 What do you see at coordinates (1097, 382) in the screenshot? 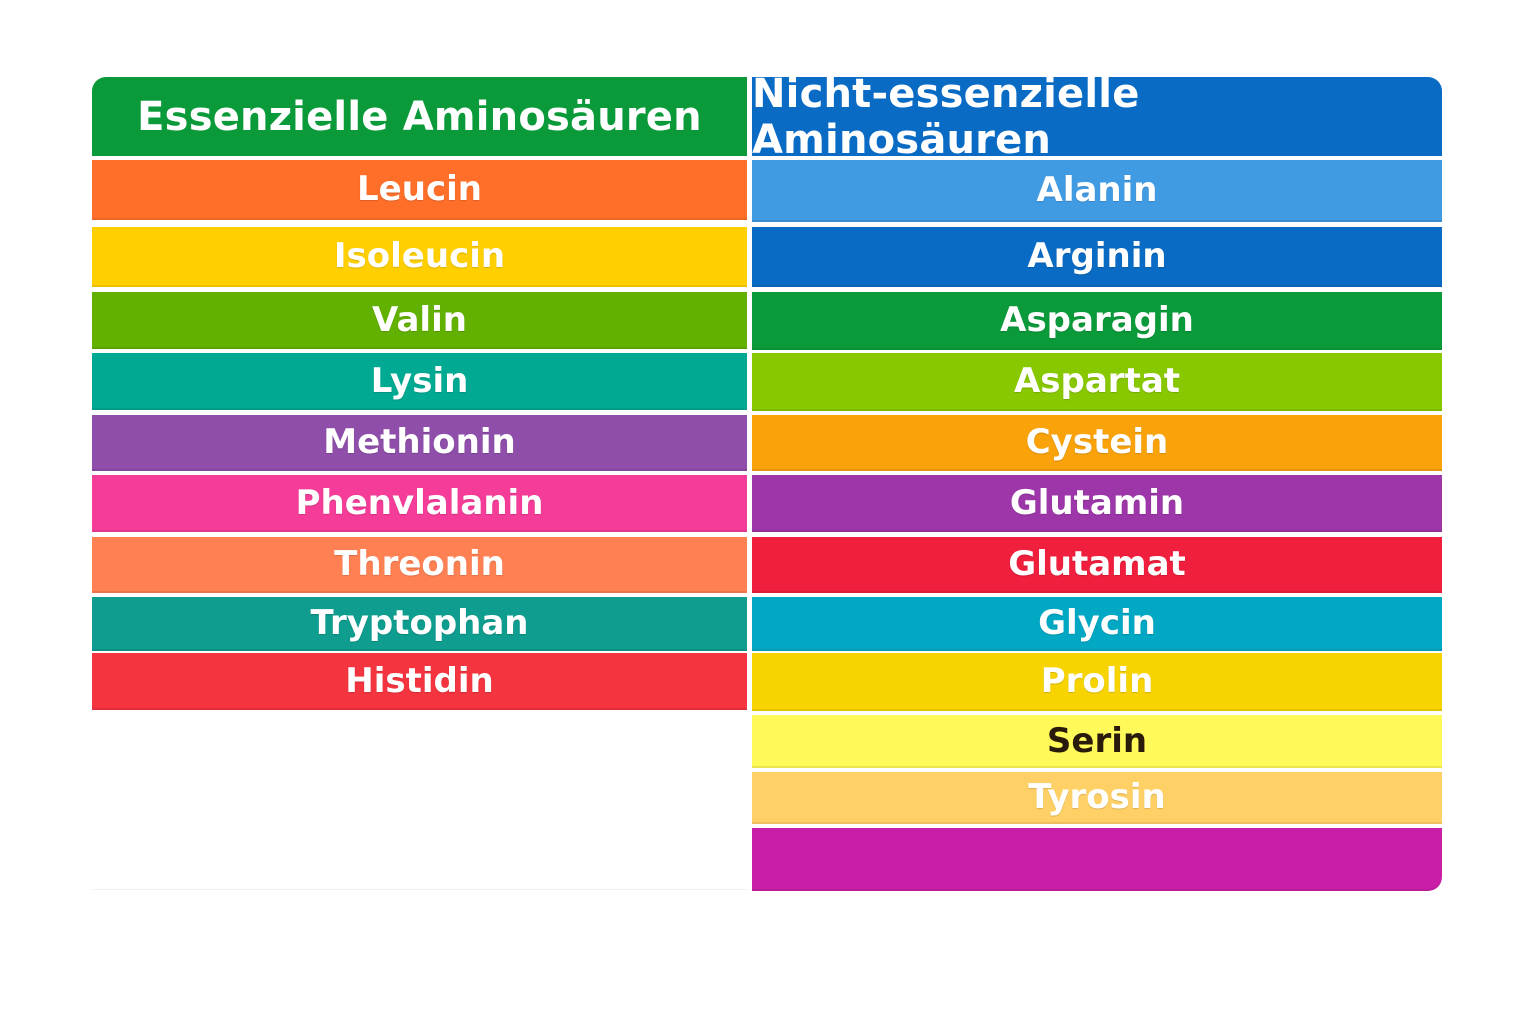
I see `non-essential-item-aspartat: Aspartat` at bounding box center [1097, 382].